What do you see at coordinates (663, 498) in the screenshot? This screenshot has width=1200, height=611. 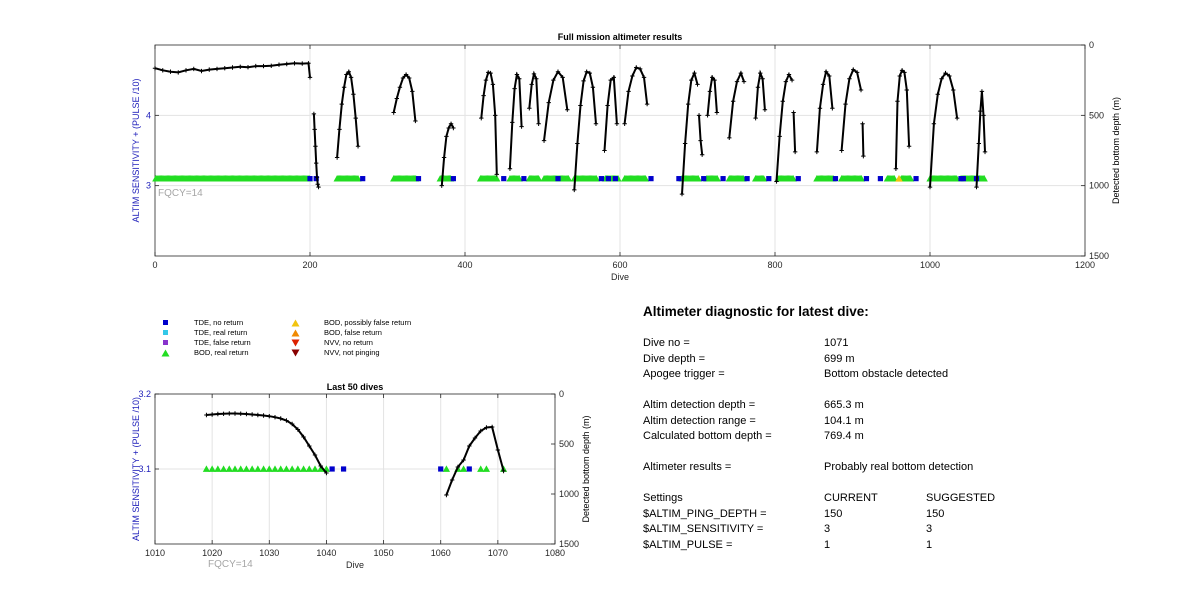 I see `settings-label: Settings` at bounding box center [663, 498].